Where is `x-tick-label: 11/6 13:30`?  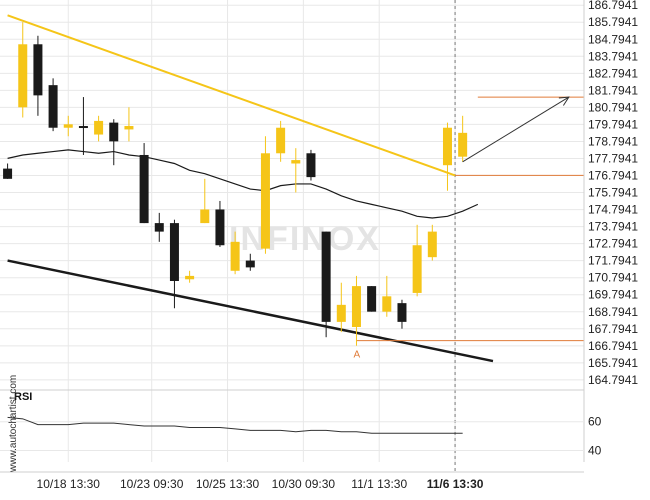
x-tick-label: 11/6 13:30 is located at coordinates (455, 484).